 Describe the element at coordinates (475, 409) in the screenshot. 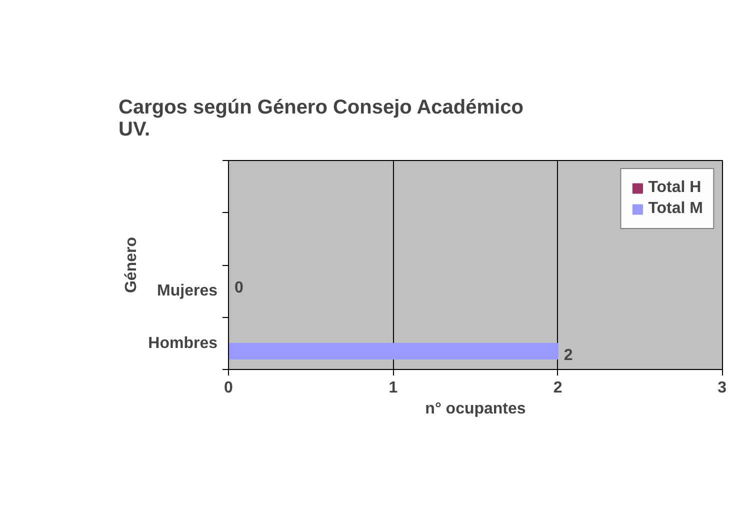

I see `x-axis-title: n° ocupantes` at that location.